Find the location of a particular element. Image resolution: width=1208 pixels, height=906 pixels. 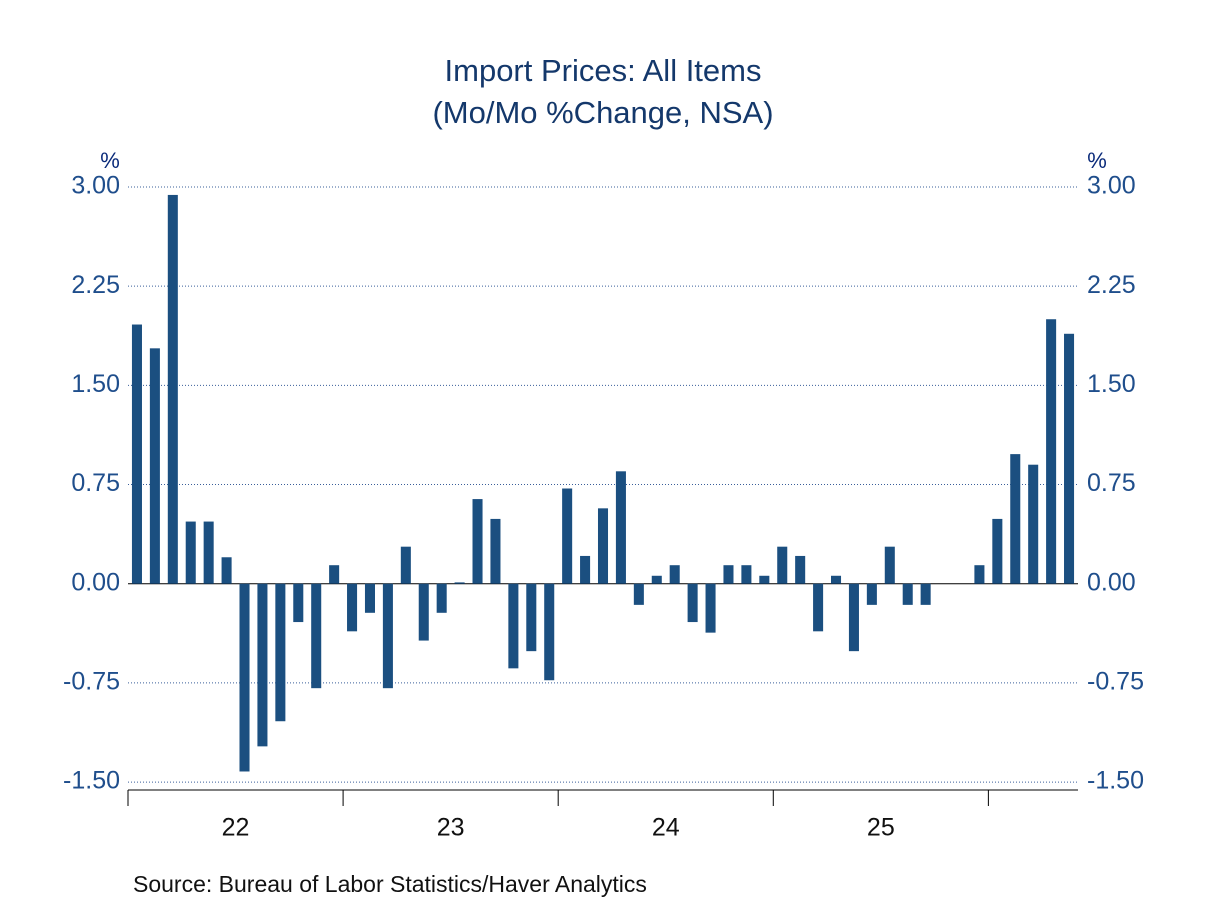

y2-tick-label: -0.75 is located at coordinates (1115, 681).